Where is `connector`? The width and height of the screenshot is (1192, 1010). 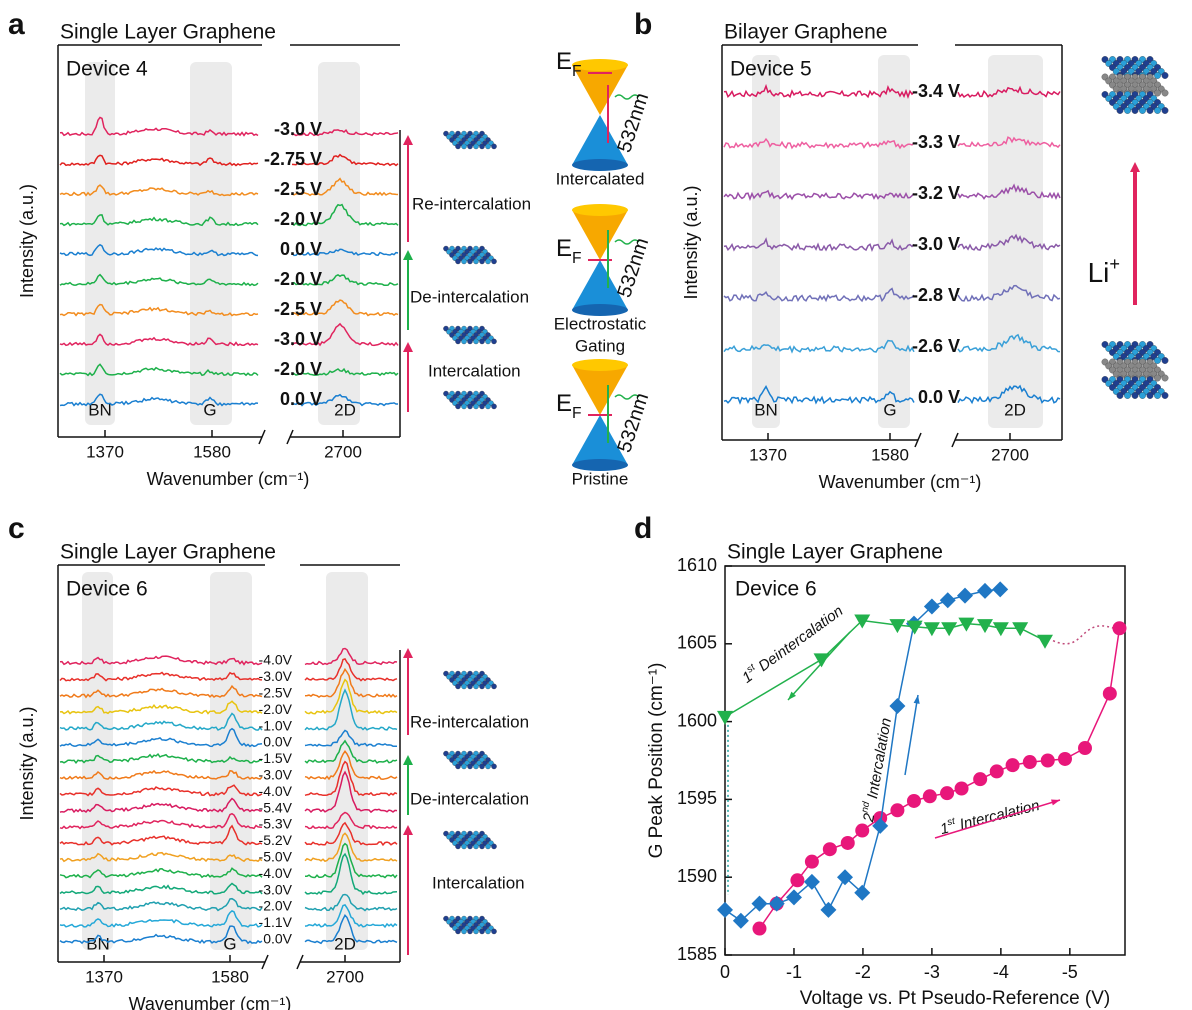
connector is located at coordinates (1083, 635).